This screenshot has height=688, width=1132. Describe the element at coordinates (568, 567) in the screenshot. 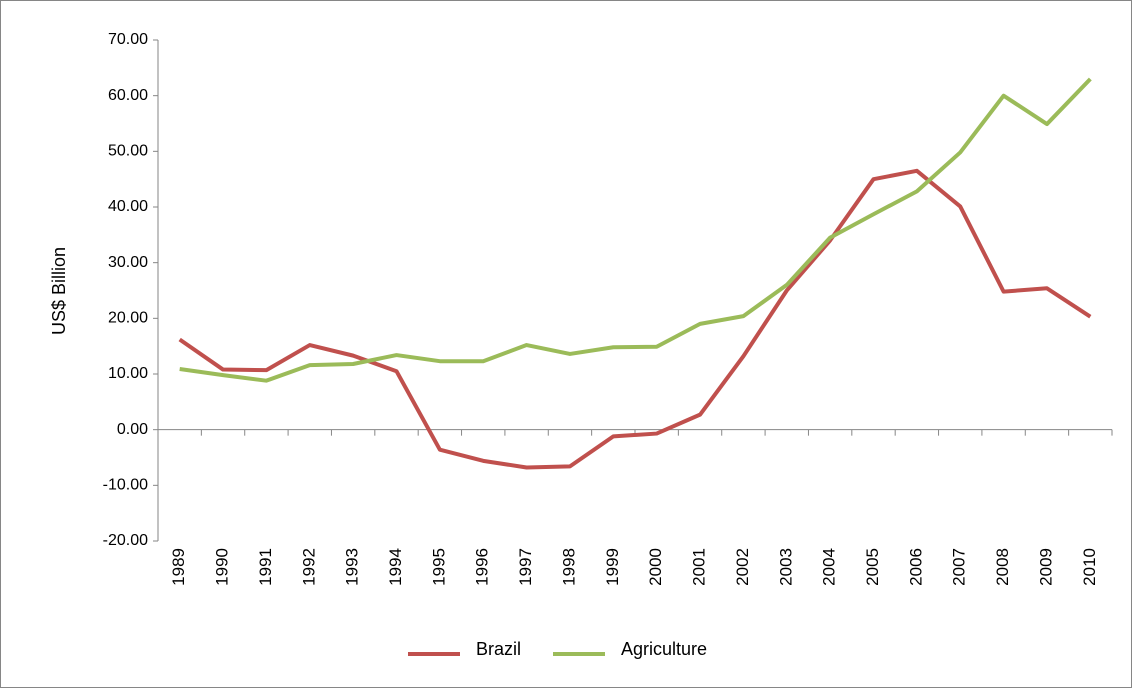

I see `x-tick-label: 1998` at that location.